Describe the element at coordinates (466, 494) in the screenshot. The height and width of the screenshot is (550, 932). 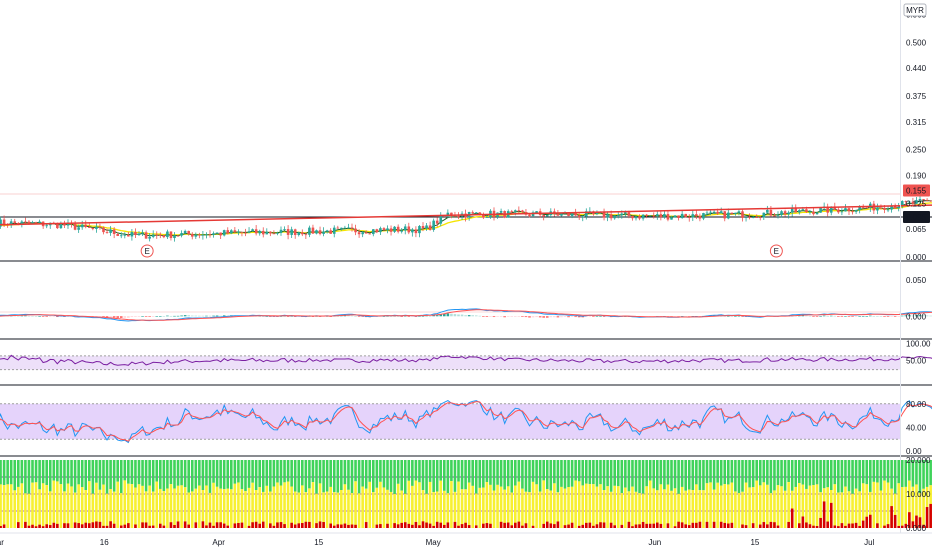
I see `volume-bars` at that location.